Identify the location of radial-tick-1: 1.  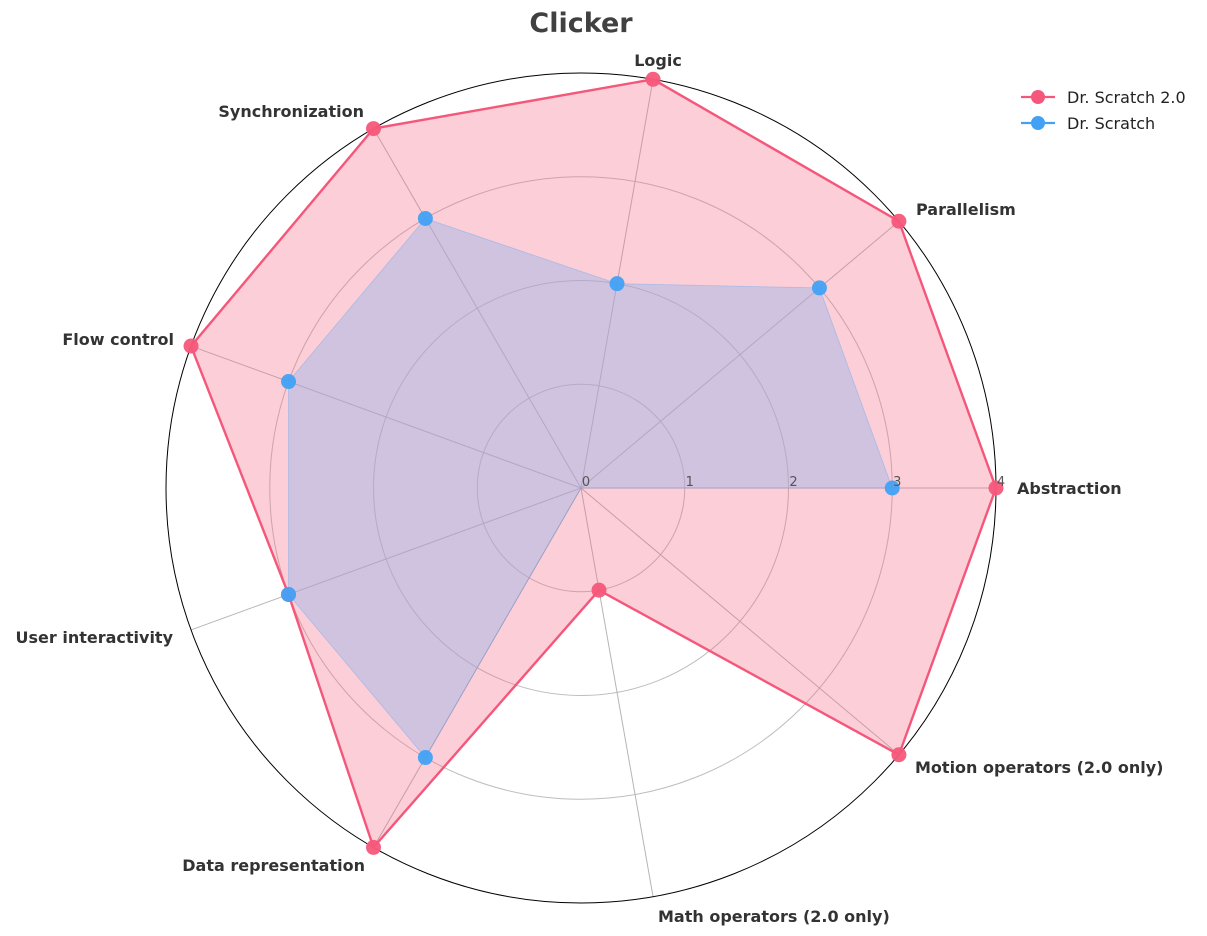
(690, 482).